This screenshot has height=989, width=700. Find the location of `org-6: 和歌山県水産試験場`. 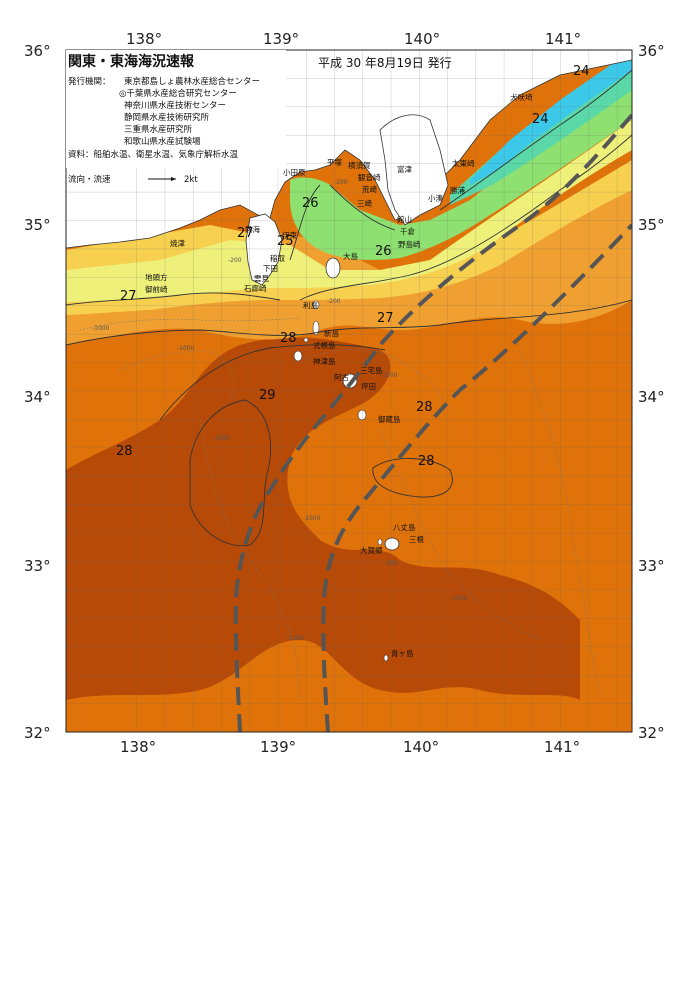

org-6: 和歌山県水産試験場 is located at coordinates (162, 141).